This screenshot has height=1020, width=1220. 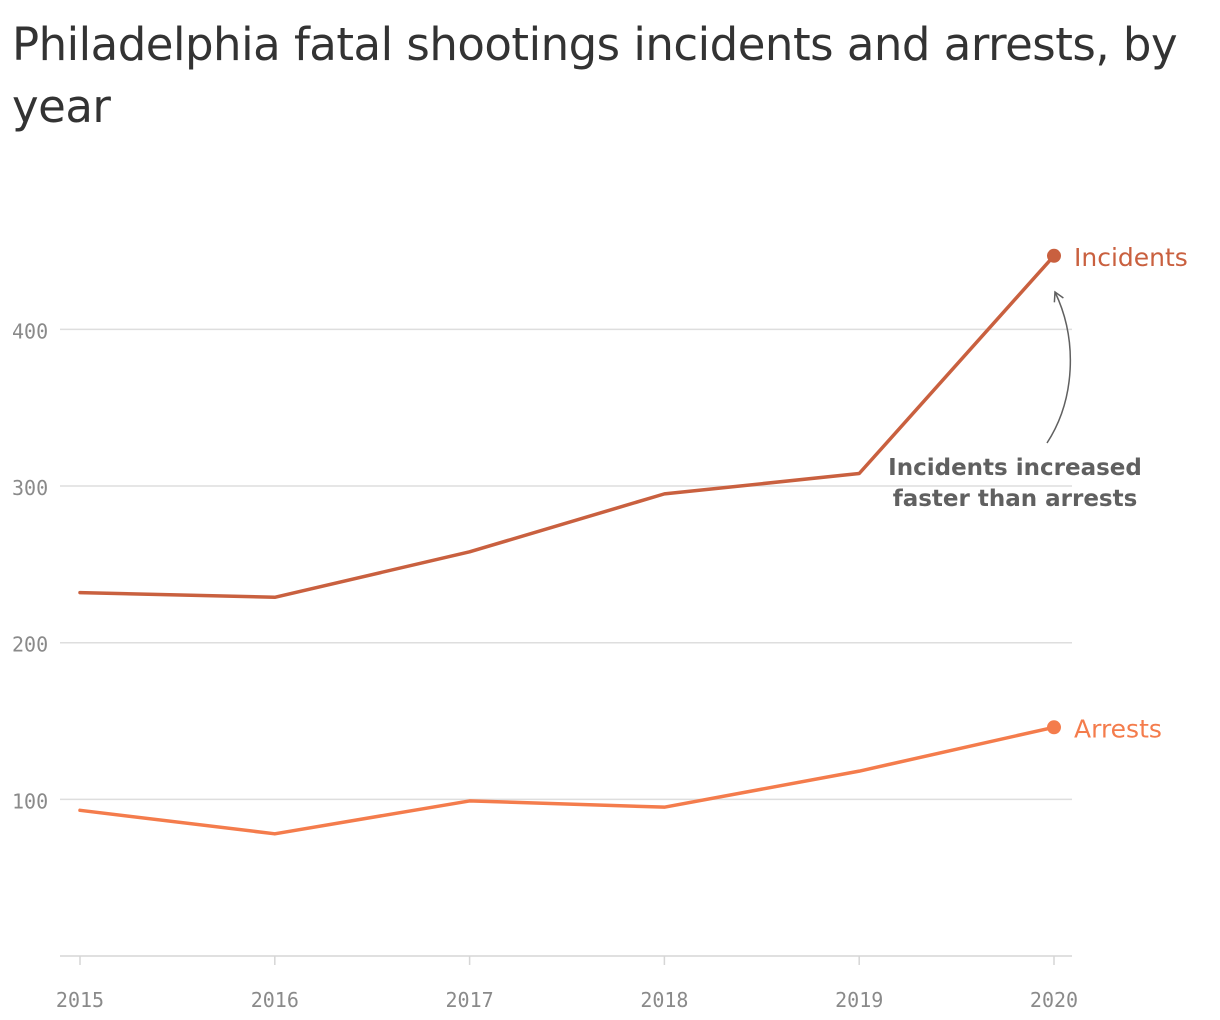 I want to click on y-tick-label: 200, so click(x=30, y=645).